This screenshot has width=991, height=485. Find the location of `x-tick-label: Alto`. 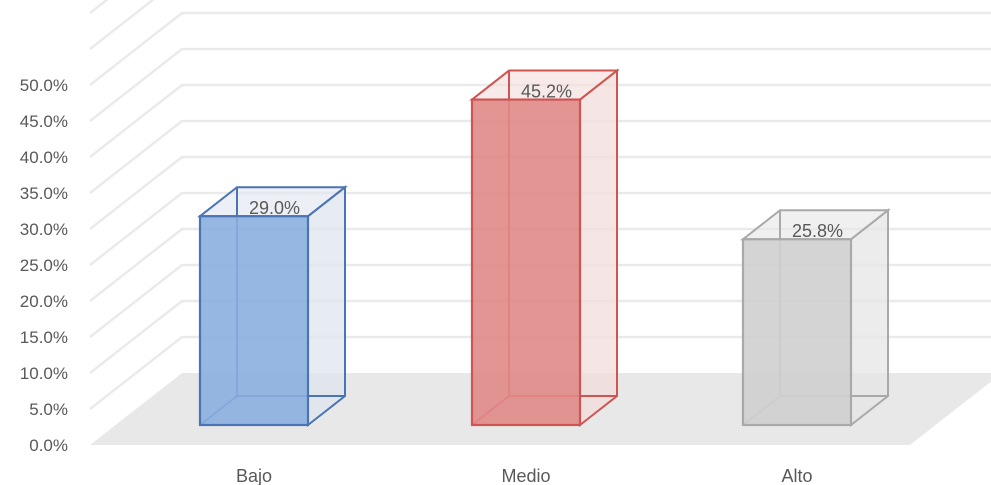

x-tick-label: Alto is located at coordinates (796, 475).